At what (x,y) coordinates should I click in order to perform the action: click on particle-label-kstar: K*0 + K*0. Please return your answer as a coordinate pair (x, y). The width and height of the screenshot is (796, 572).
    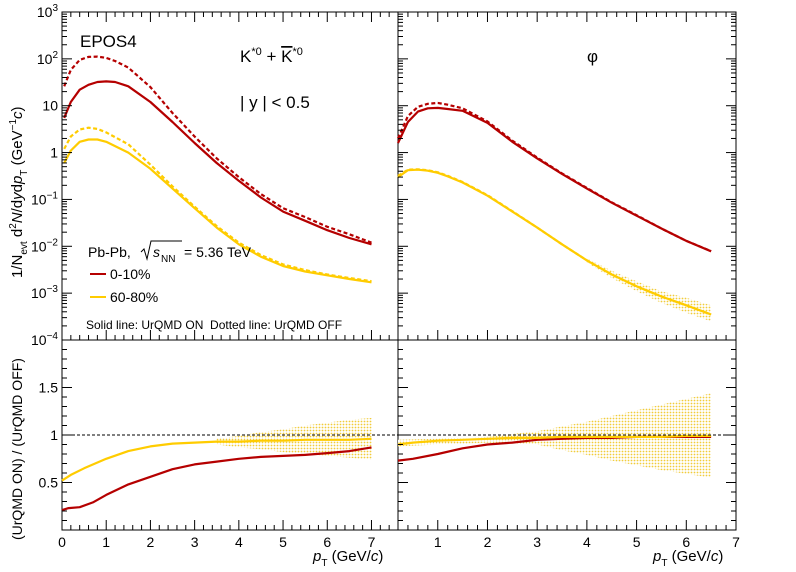
    Looking at the image, I should click on (271, 56).